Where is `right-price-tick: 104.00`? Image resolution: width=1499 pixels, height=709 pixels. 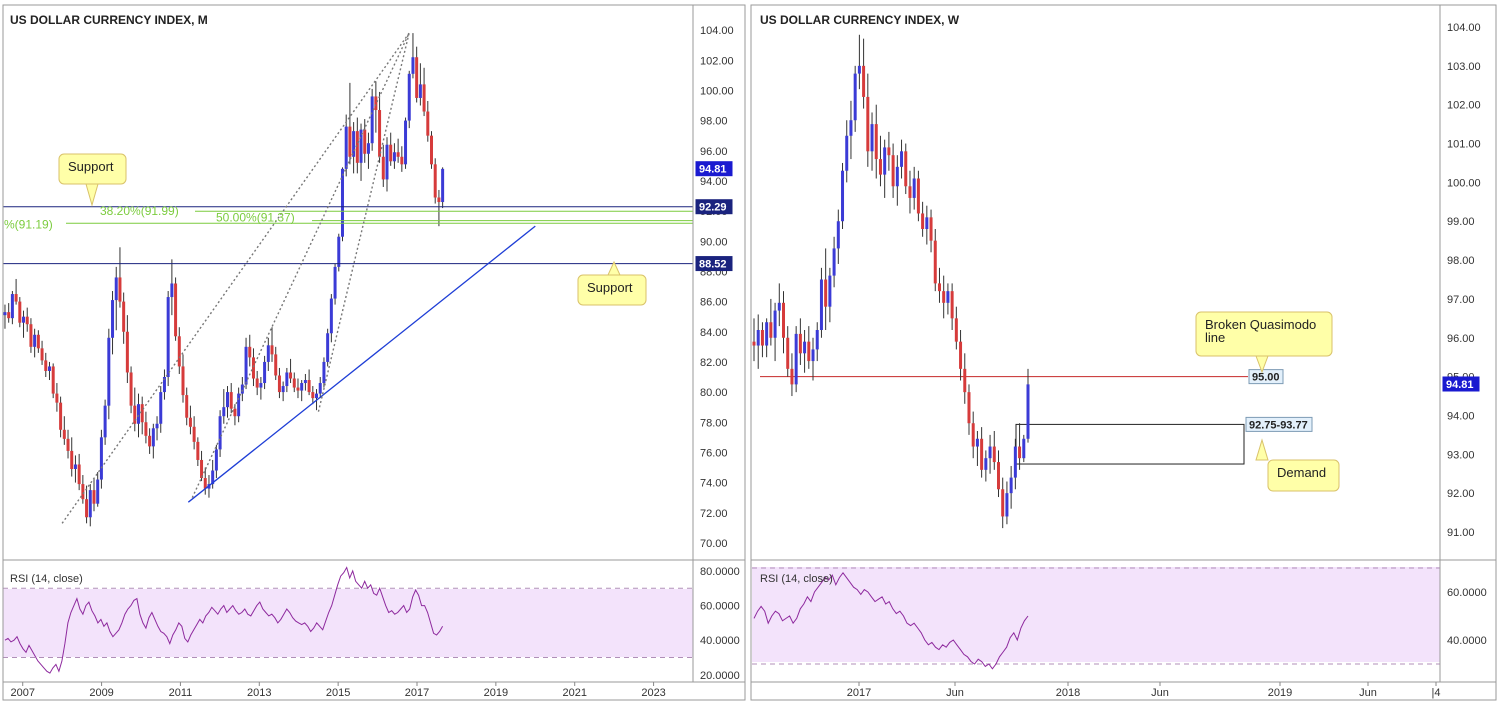 right-price-tick: 104.00 is located at coordinates (1464, 28).